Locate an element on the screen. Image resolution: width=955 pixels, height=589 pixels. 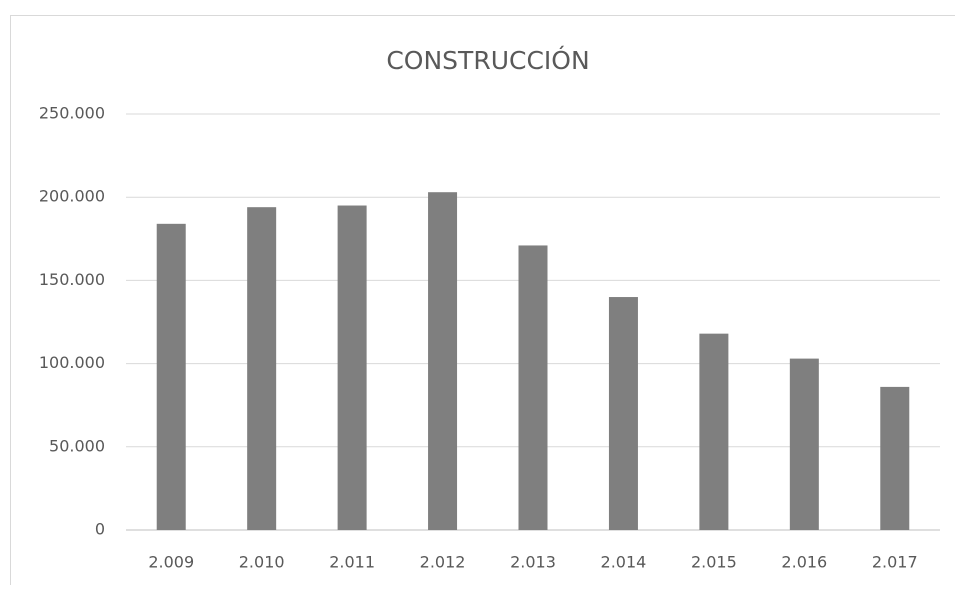
x-tick-label: 2.010 is located at coordinates (262, 562).